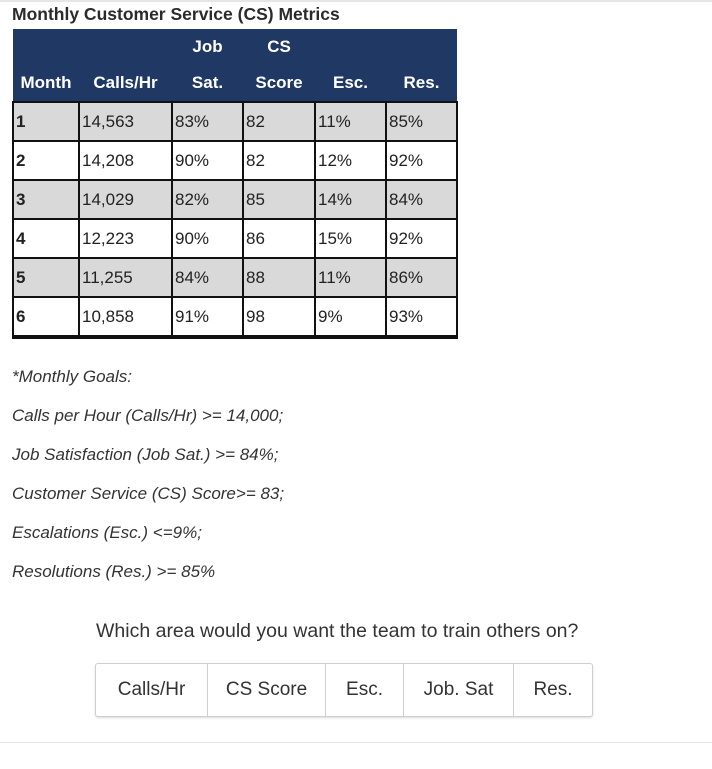 This screenshot has width=712, height=769. I want to click on table-row: 6 10,858 91% 98 9% 93%, so click(235, 317).